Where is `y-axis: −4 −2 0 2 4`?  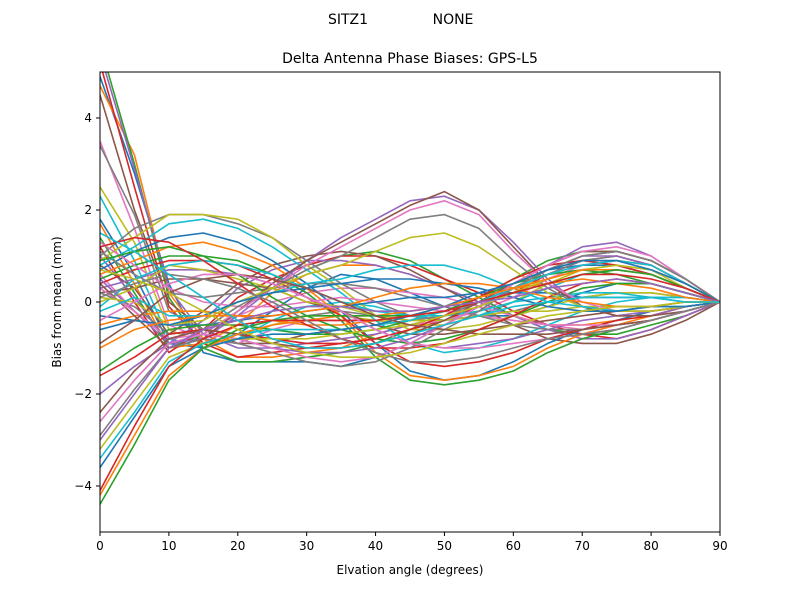 y-axis: −4 −2 0 2 4 is located at coordinates (87, 302).